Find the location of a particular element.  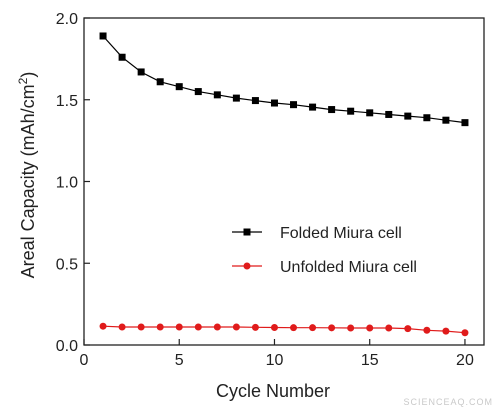

x-tick-label: 5 is located at coordinates (179, 360).